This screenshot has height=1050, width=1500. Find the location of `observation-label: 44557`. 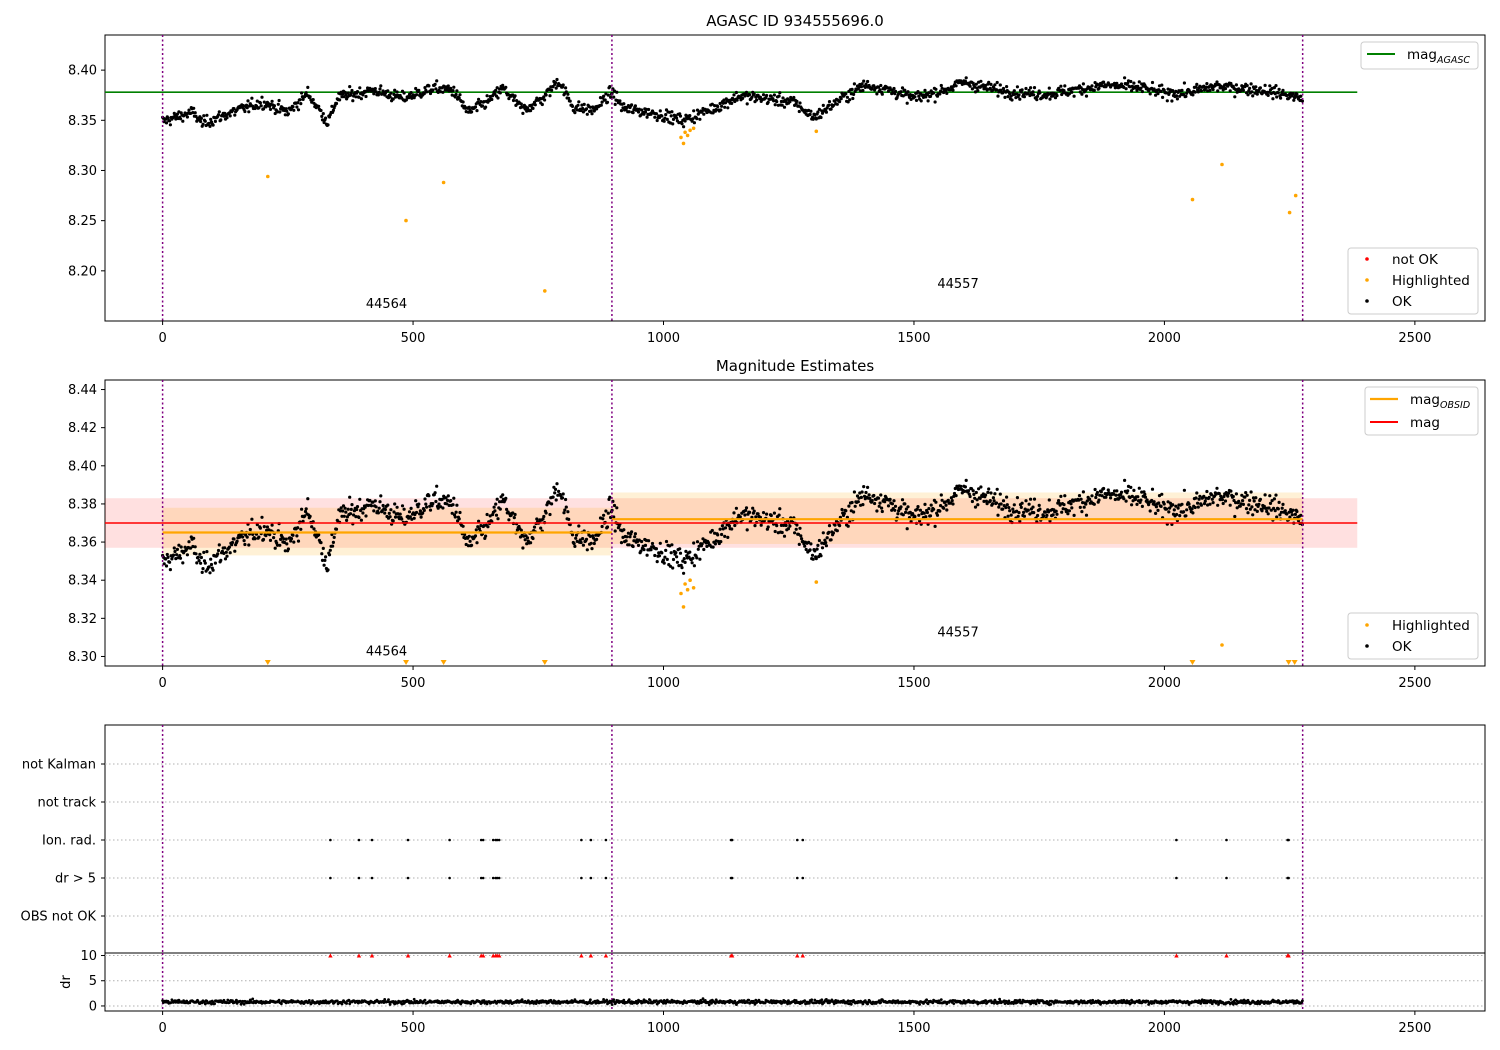

observation-label: 44557 is located at coordinates (957, 632).